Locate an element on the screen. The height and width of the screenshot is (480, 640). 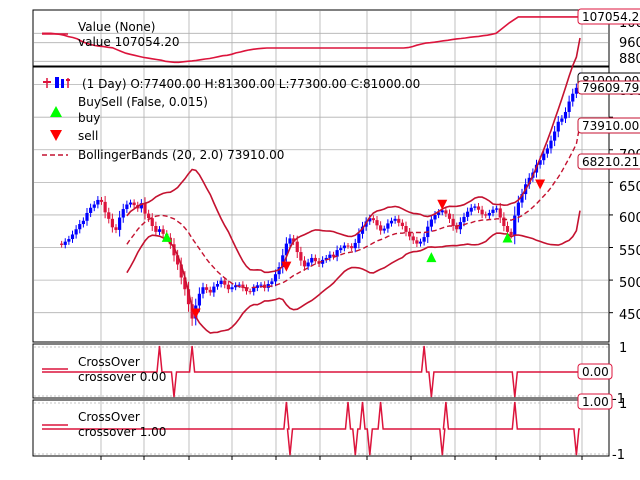
svg-text: 79609.79 is located at coordinates (610, 88).